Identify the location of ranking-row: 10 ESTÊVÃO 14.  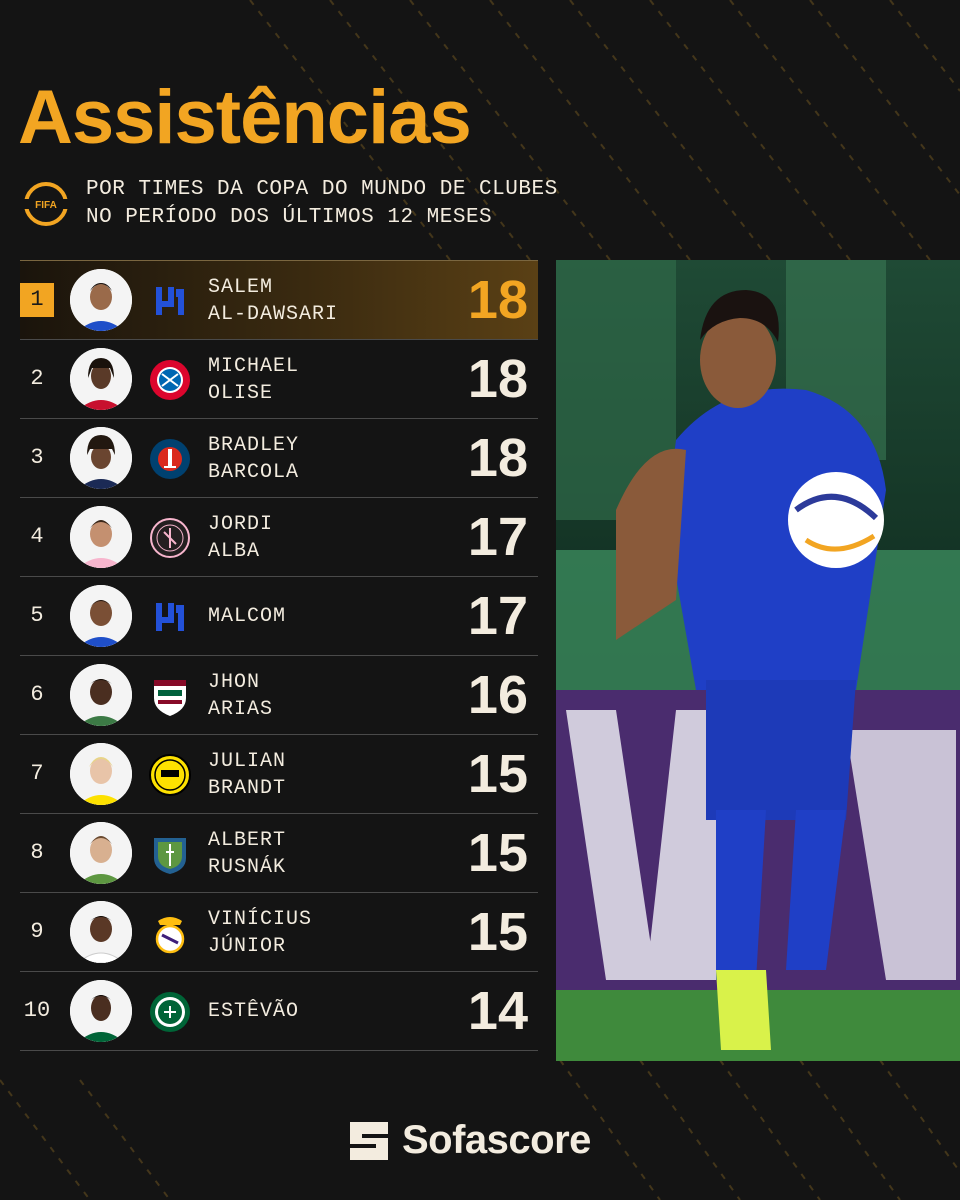
(279, 1011).